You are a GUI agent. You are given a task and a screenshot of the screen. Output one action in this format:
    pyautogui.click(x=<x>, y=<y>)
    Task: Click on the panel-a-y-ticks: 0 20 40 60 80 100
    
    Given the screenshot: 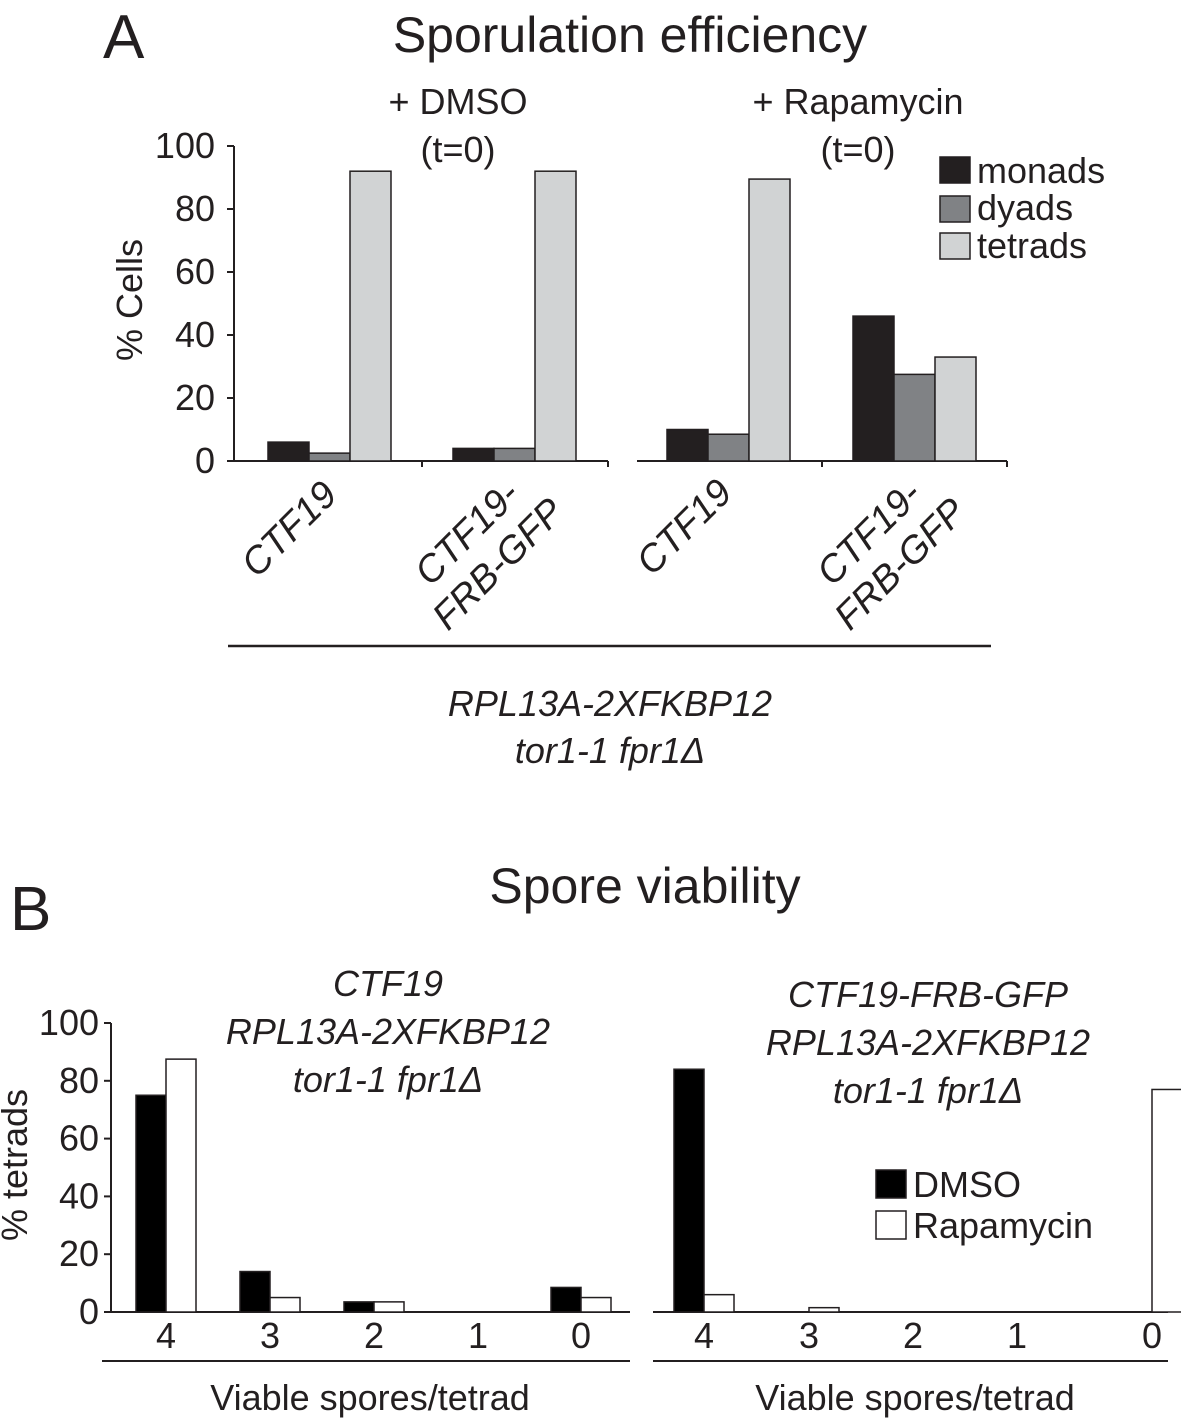 What is the action you would take?
    pyautogui.click(x=194, y=303)
    